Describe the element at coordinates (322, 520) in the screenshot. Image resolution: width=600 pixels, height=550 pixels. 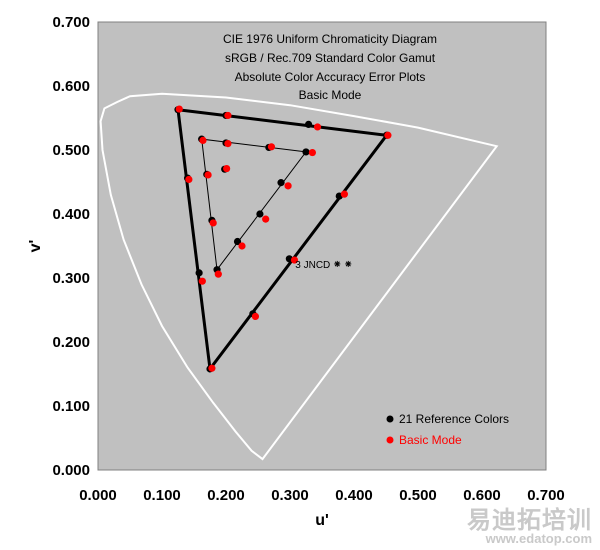
I see `x-axis-title: u'` at that location.